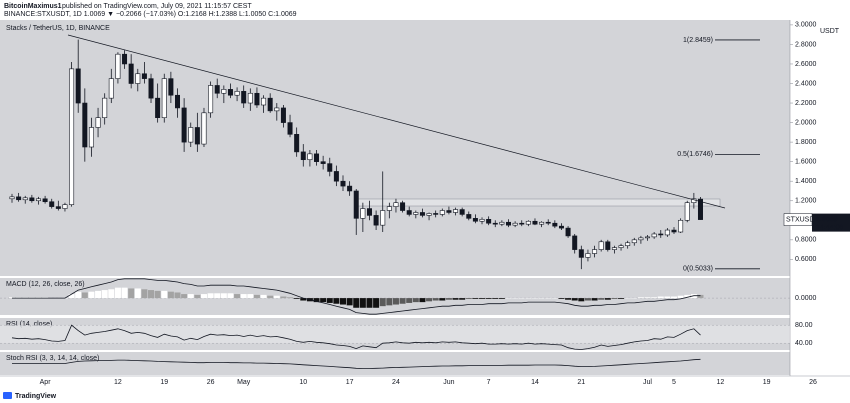 This screenshot has width=850, height=403. Describe the element at coordinates (831, 222) in the screenshot. I see `last-price-bg` at that location.